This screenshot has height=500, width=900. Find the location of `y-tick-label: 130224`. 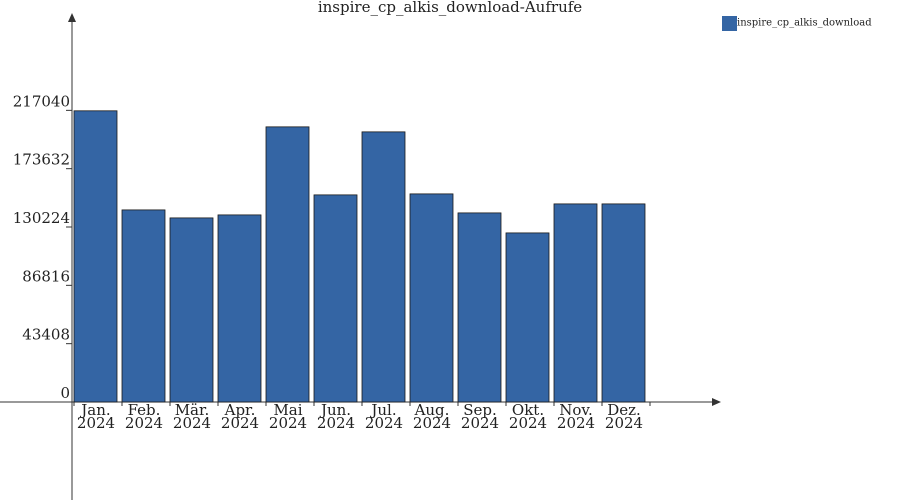

y-tick-label: 130224 is located at coordinates (41, 218).